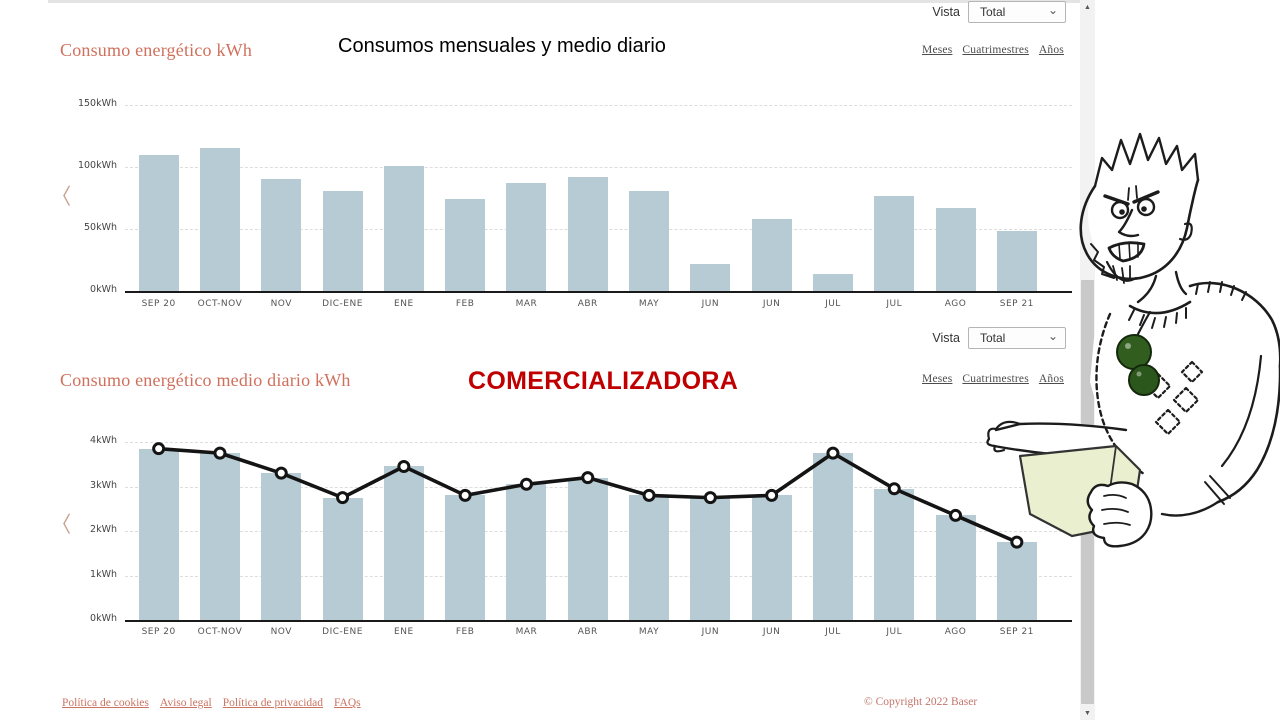 The height and width of the screenshot is (720, 1280). What do you see at coordinates (1017, 12) in the screenshot?
I see `vista-select-1: Total ⌄` at bounding box center [1017, 12].